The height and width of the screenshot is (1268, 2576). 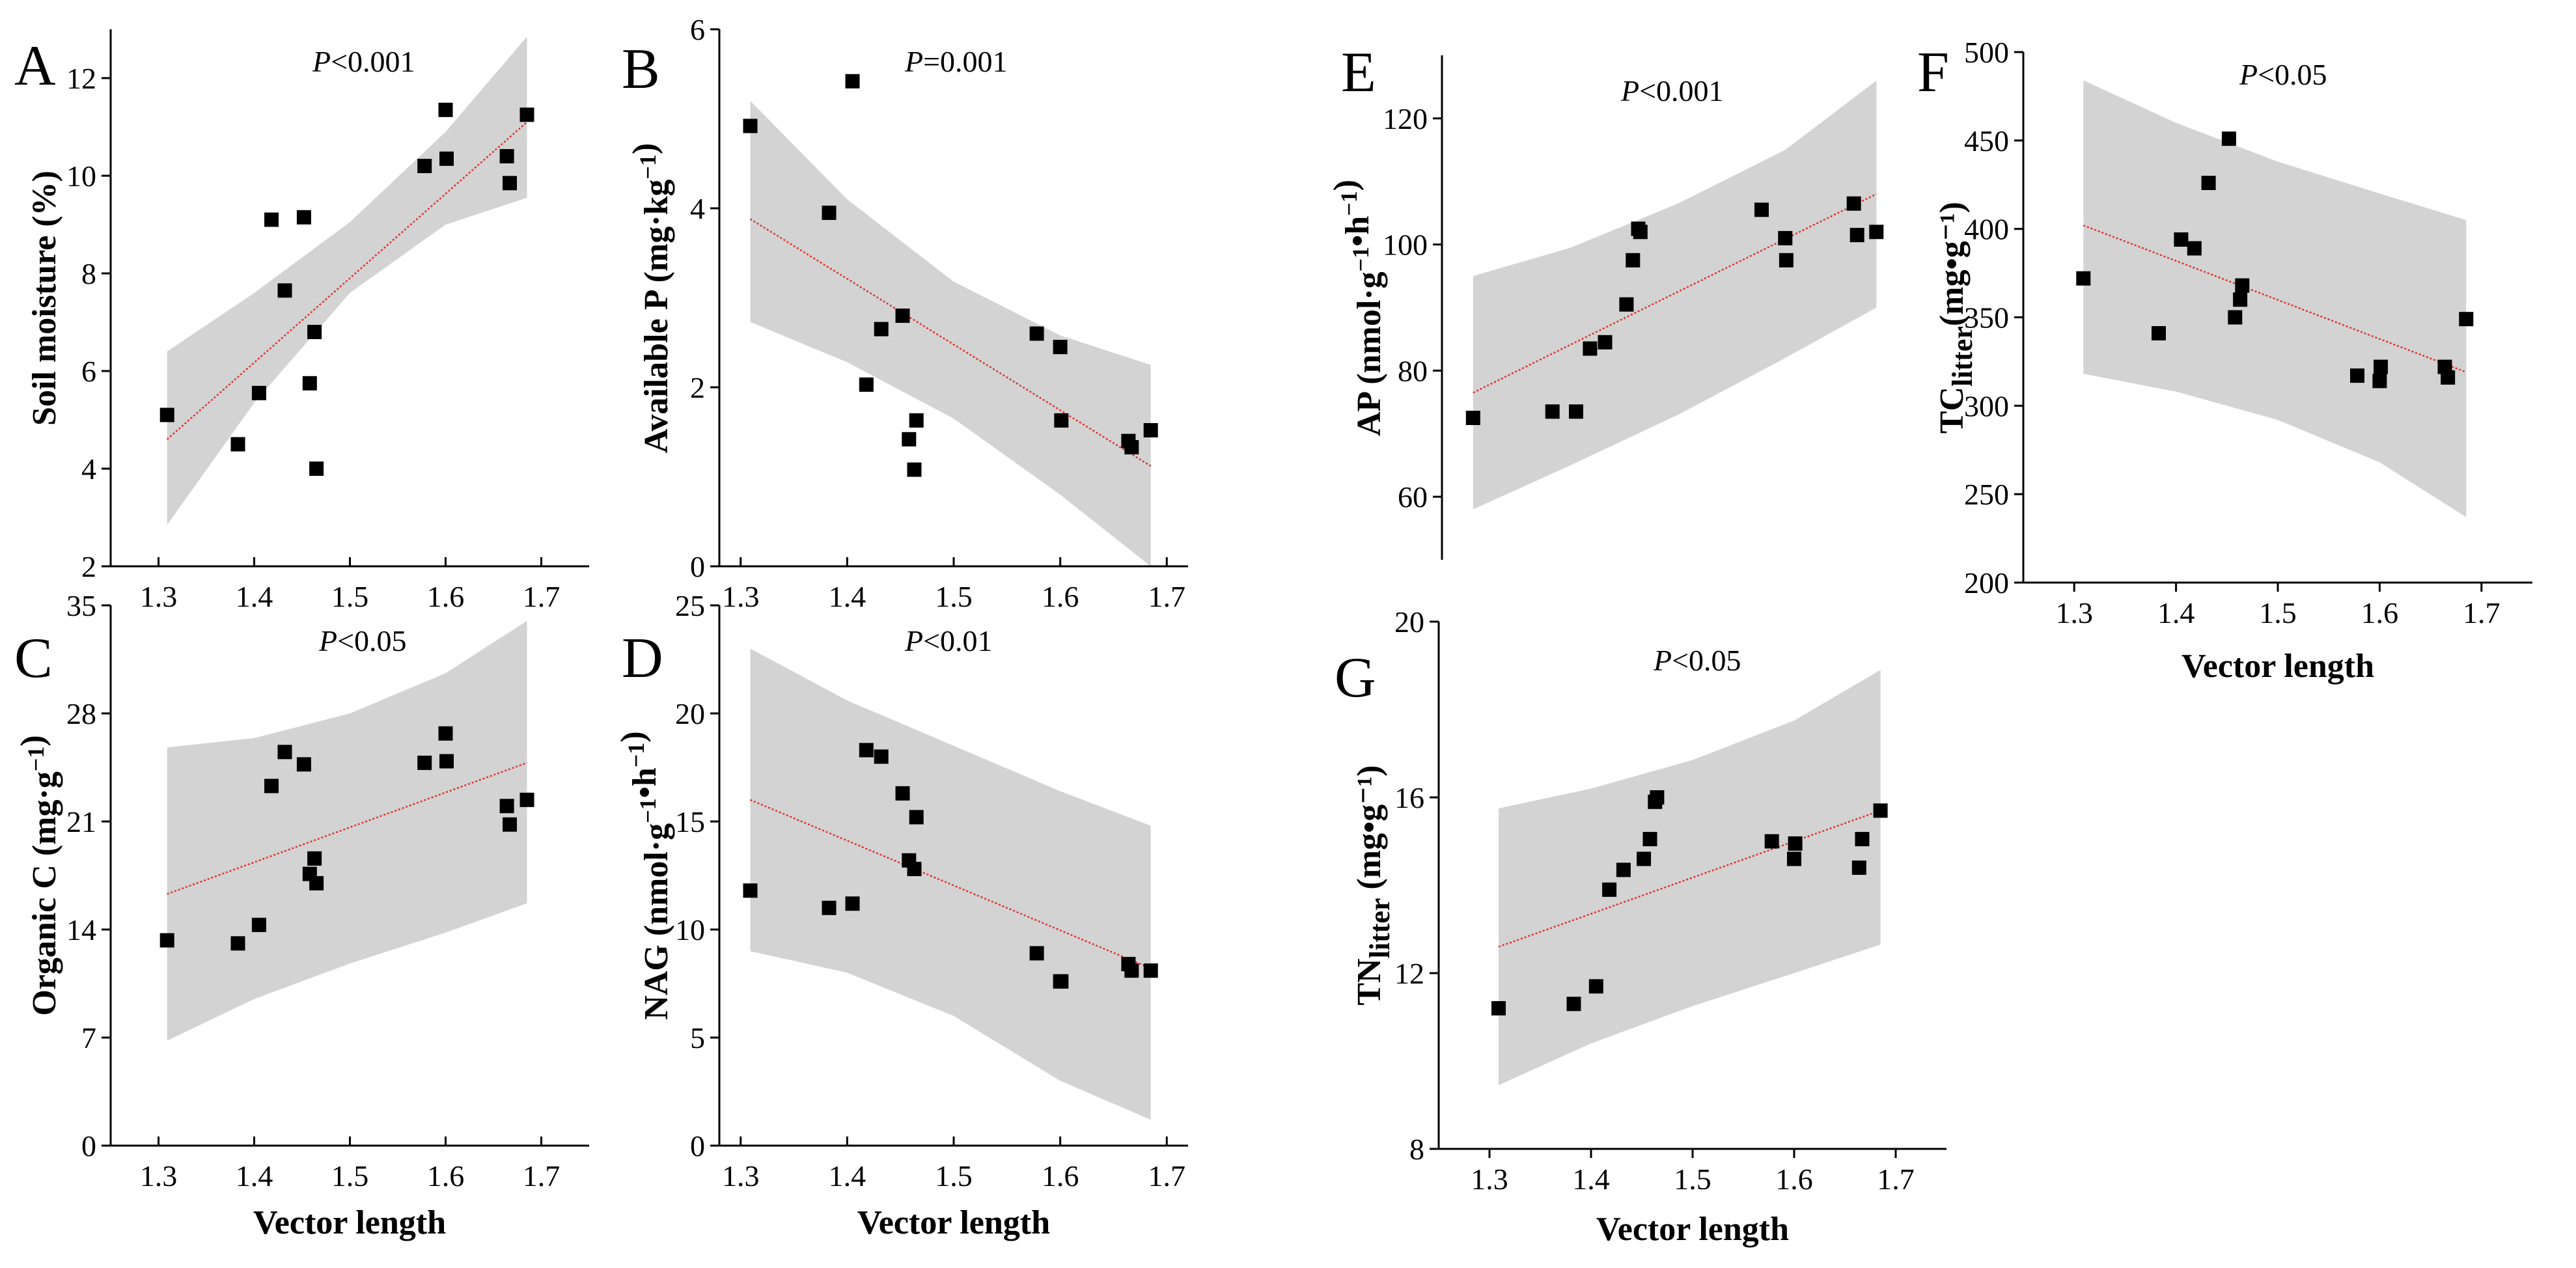 What do you see at coordinates (1405, 119) in the screenshot?
I see `panel-E-ytick-label-3: 120` at bounding box center [1405, 119].